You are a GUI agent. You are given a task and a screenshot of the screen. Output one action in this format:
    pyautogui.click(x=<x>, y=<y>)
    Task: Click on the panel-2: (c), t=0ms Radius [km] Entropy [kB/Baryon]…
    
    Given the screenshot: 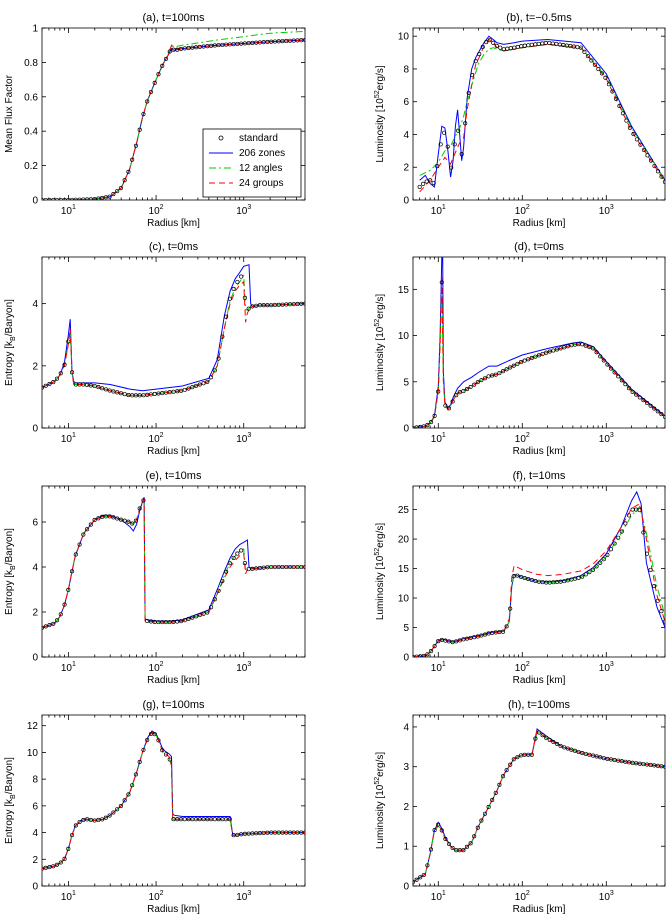 What is the action you would take?
    pyautogui.click(x=155, y=349)
    